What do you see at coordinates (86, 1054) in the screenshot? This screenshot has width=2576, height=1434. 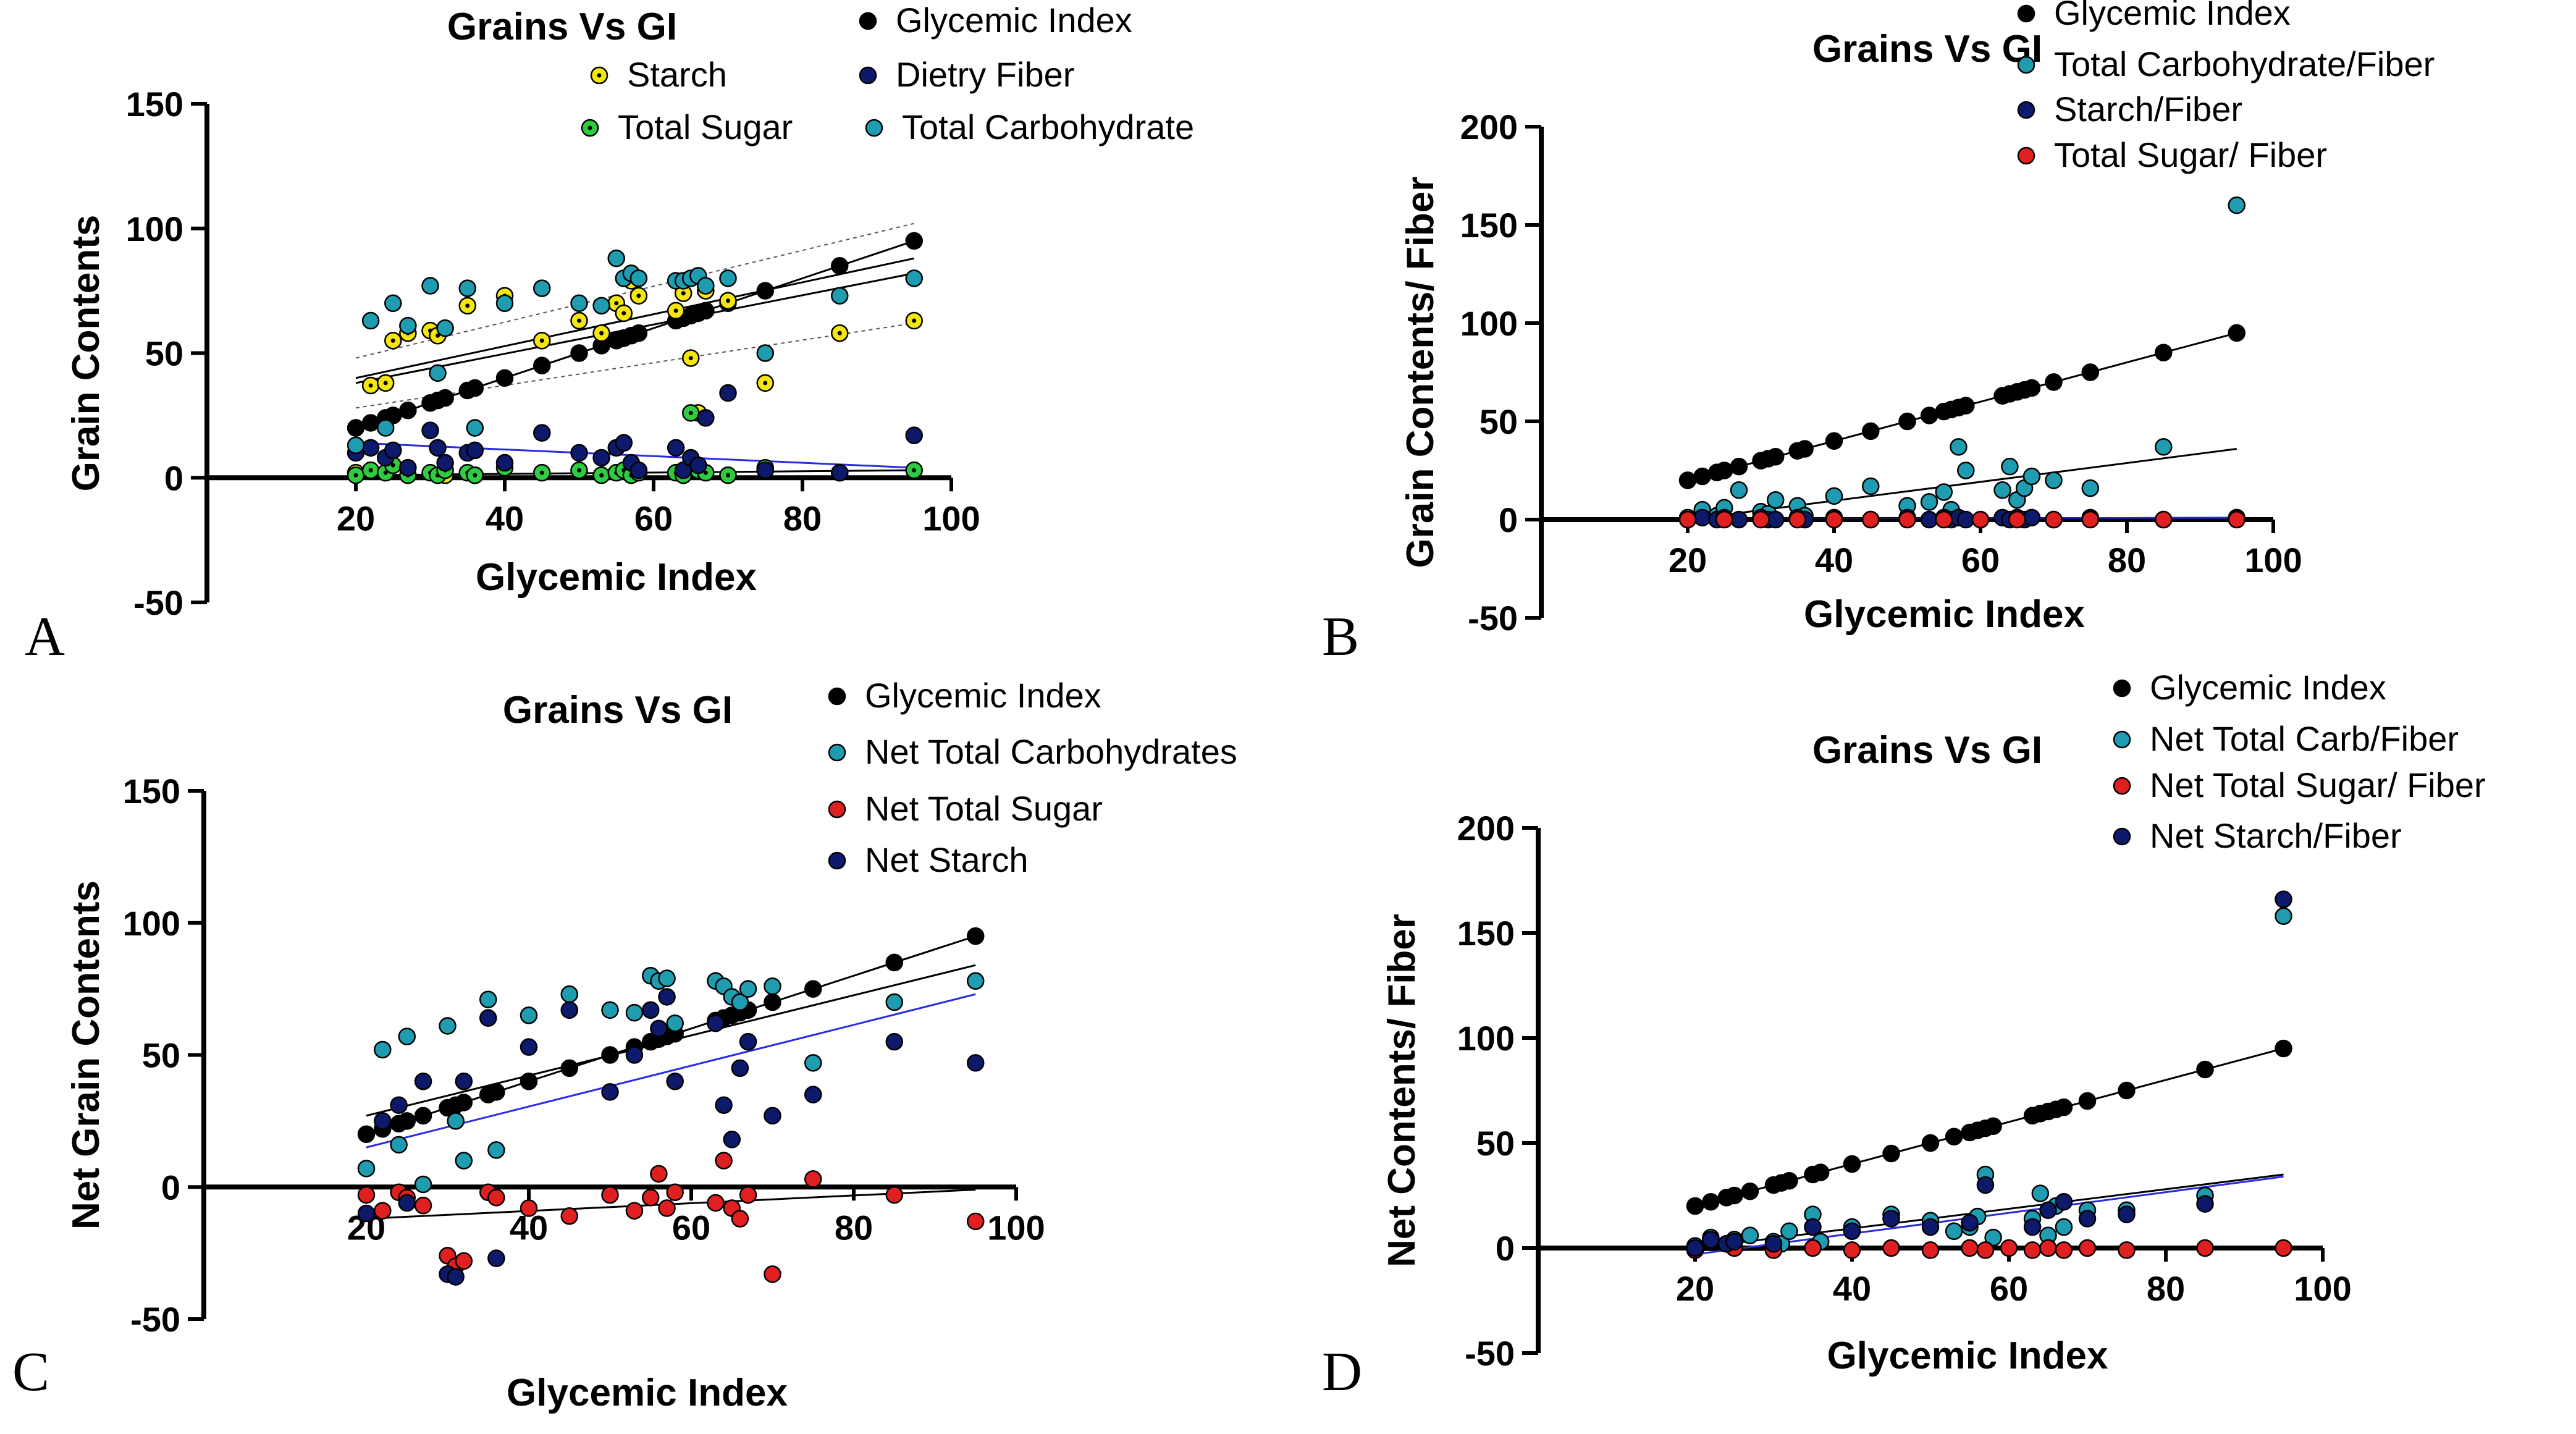 I see `y-axis-title: Net Grain Contents` at bounding box center [86, 1054].